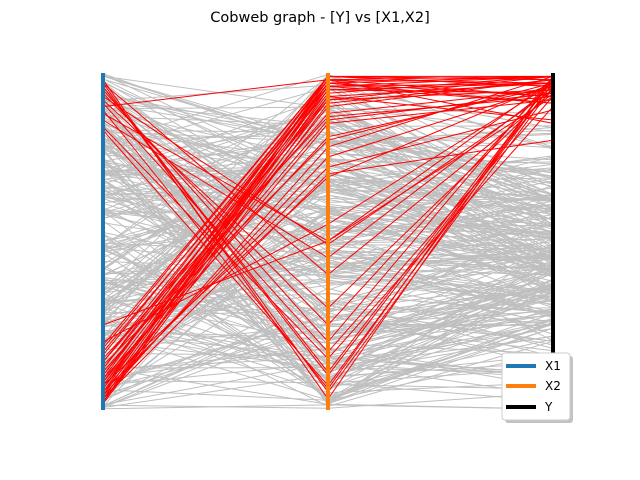  What do you see at coordinates (553, 386) in the screenshot?
I see `legend-label-x2: X2` at bounding box center [553, 386].